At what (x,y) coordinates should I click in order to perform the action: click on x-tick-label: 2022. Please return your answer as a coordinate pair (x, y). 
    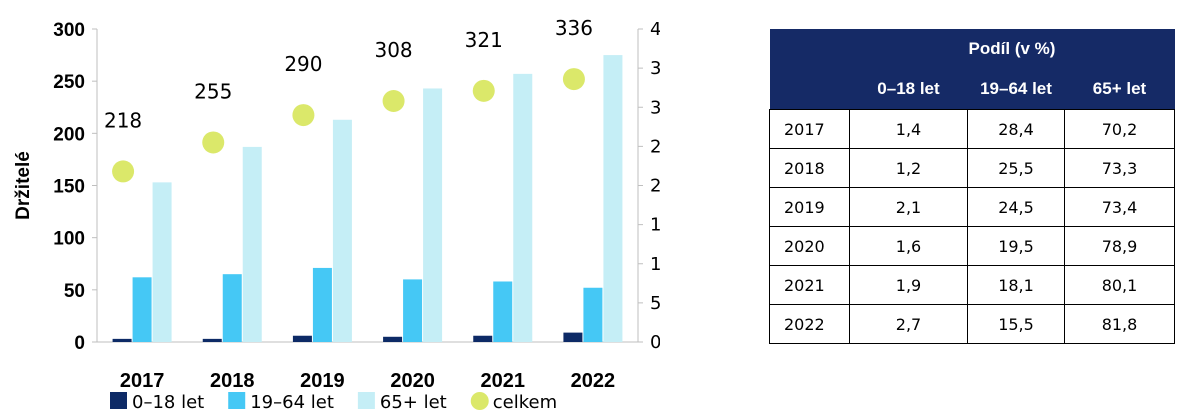
    Looking at the image, I should click on (593, 381).